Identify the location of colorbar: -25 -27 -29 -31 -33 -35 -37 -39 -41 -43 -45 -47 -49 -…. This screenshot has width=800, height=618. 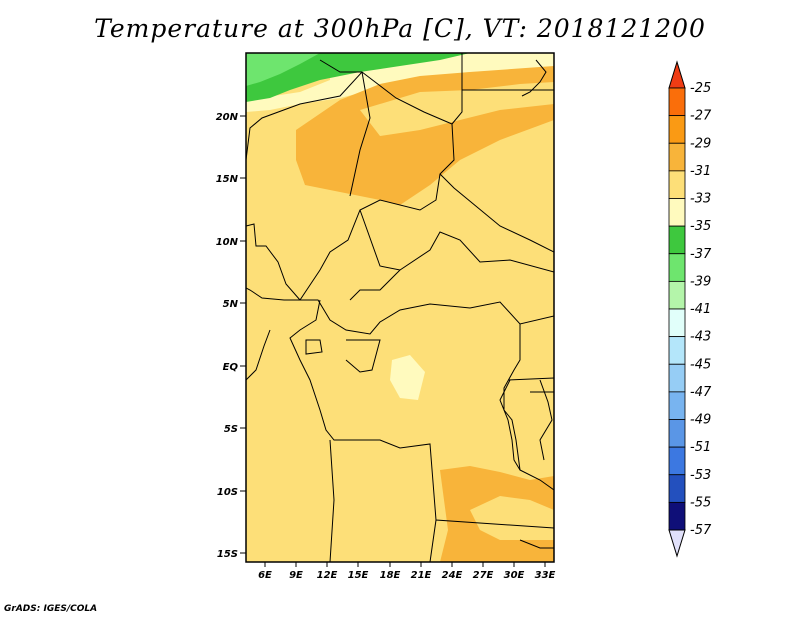
(690, 309).